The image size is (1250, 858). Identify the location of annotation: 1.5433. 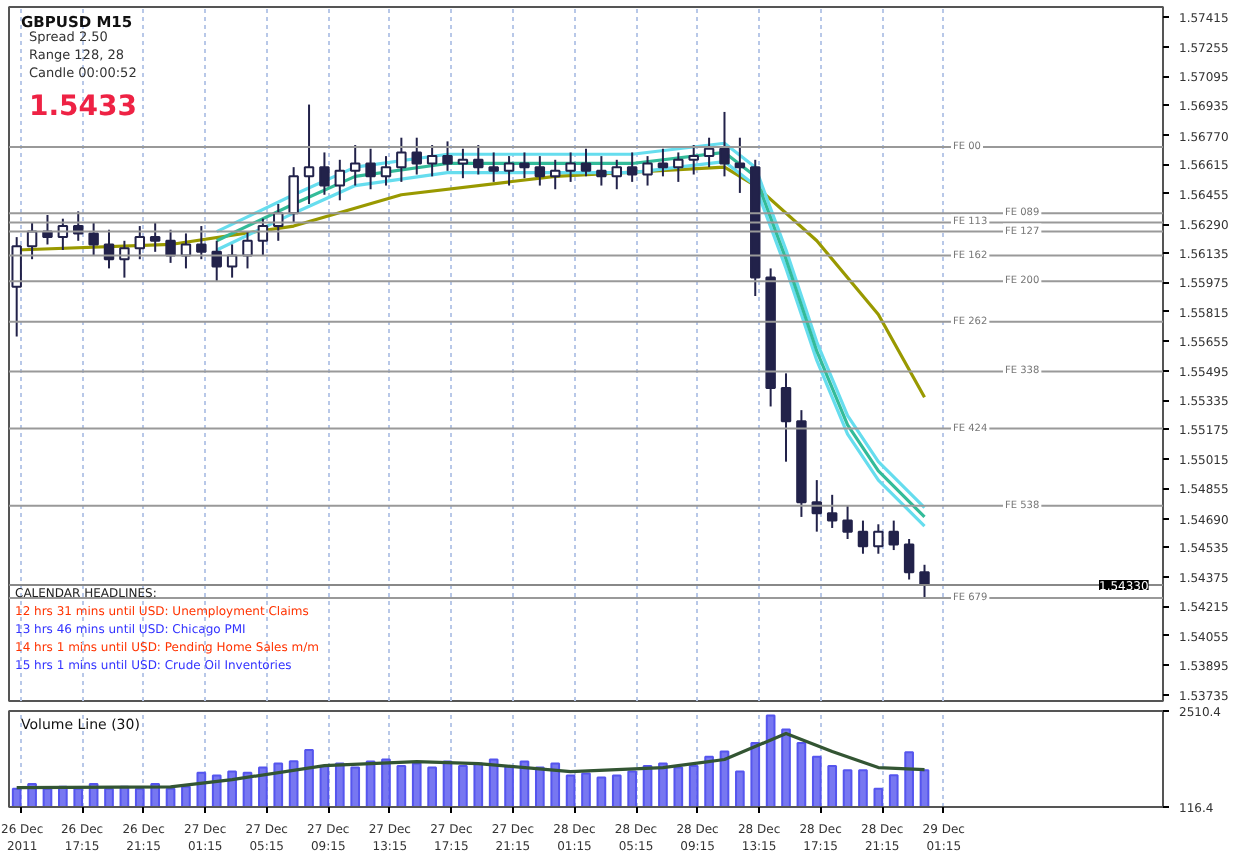
(83, 107).